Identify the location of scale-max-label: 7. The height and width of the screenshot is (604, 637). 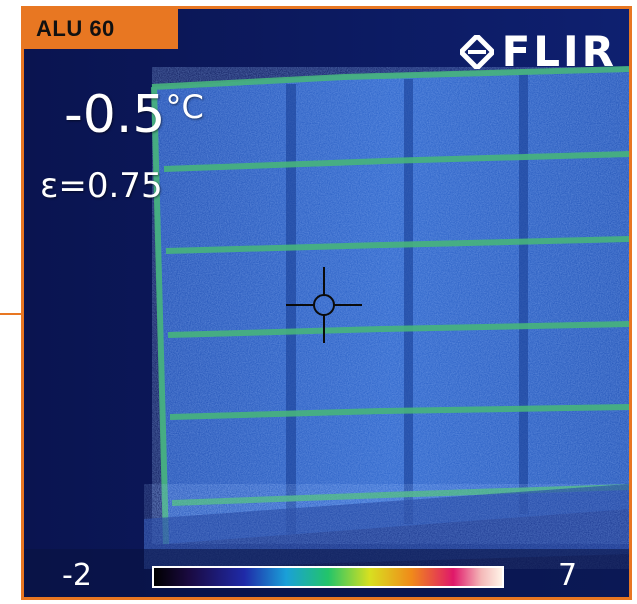
(568, 575).